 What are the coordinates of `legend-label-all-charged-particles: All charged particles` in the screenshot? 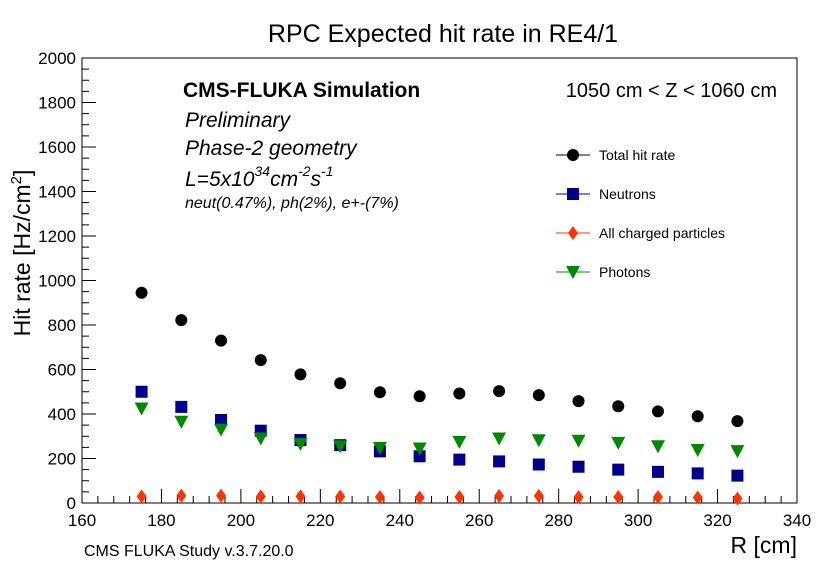 It's located at (662, 233).